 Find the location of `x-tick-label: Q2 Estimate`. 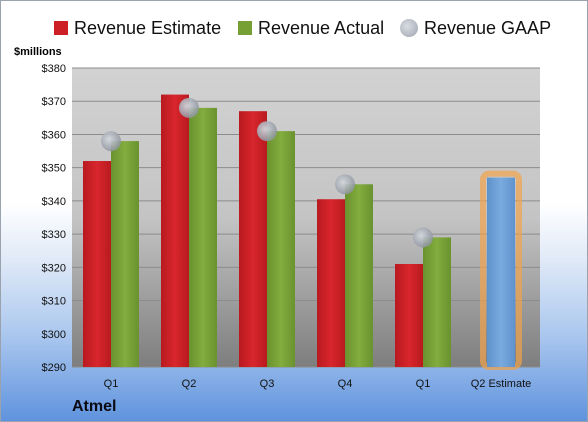

x-tick-label: Q2 Estimate is located at coordinates (501, 384).